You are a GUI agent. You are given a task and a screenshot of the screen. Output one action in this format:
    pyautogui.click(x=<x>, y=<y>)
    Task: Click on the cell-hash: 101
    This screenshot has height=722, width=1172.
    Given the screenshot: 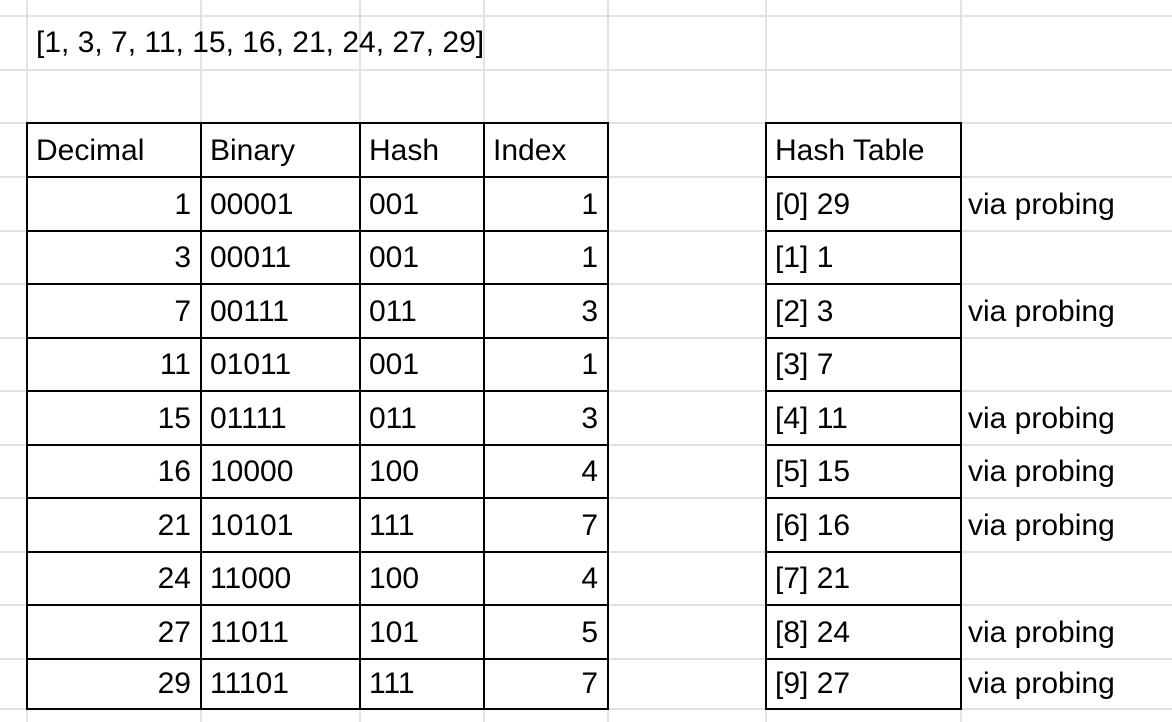 What is the action you would take?
    pyautogui.click(x=394, y=632)
    